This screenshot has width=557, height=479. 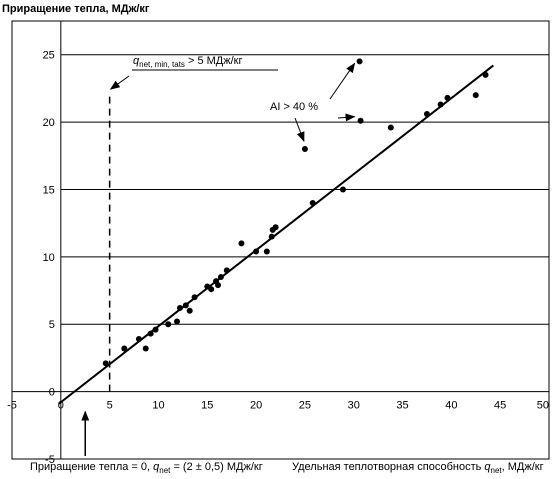 I want to click on x-tick-0: 0, so click(x=61, y=406).